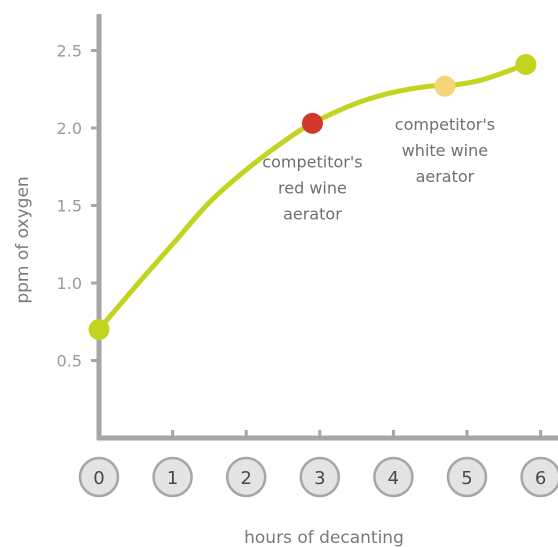 The image size is (558, 547). Describe the element at coordinates (324, 537) in the screenshot. I see `x-axis-label: hours of decanting` at that location.